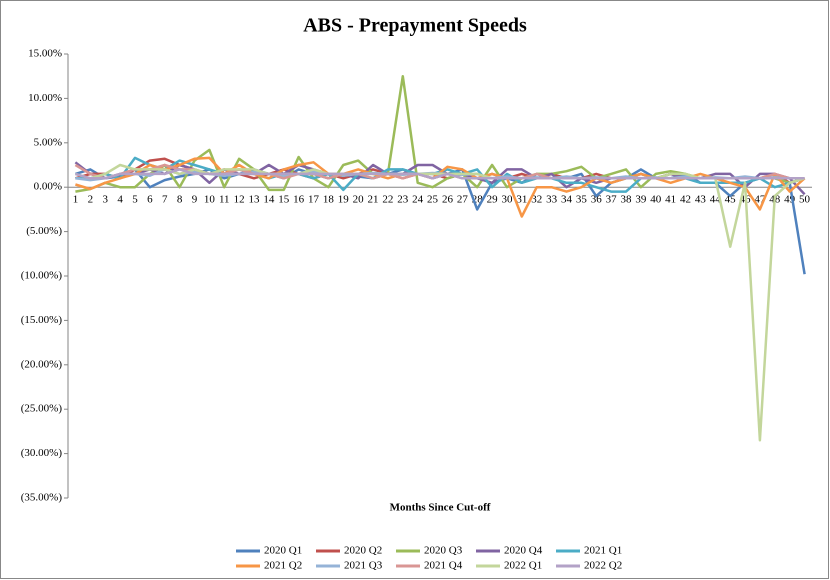  What do you see at coordinates (314, 200) in the screenshot?
I see `x-tick-label: 17` at bounding box center [314, 200].